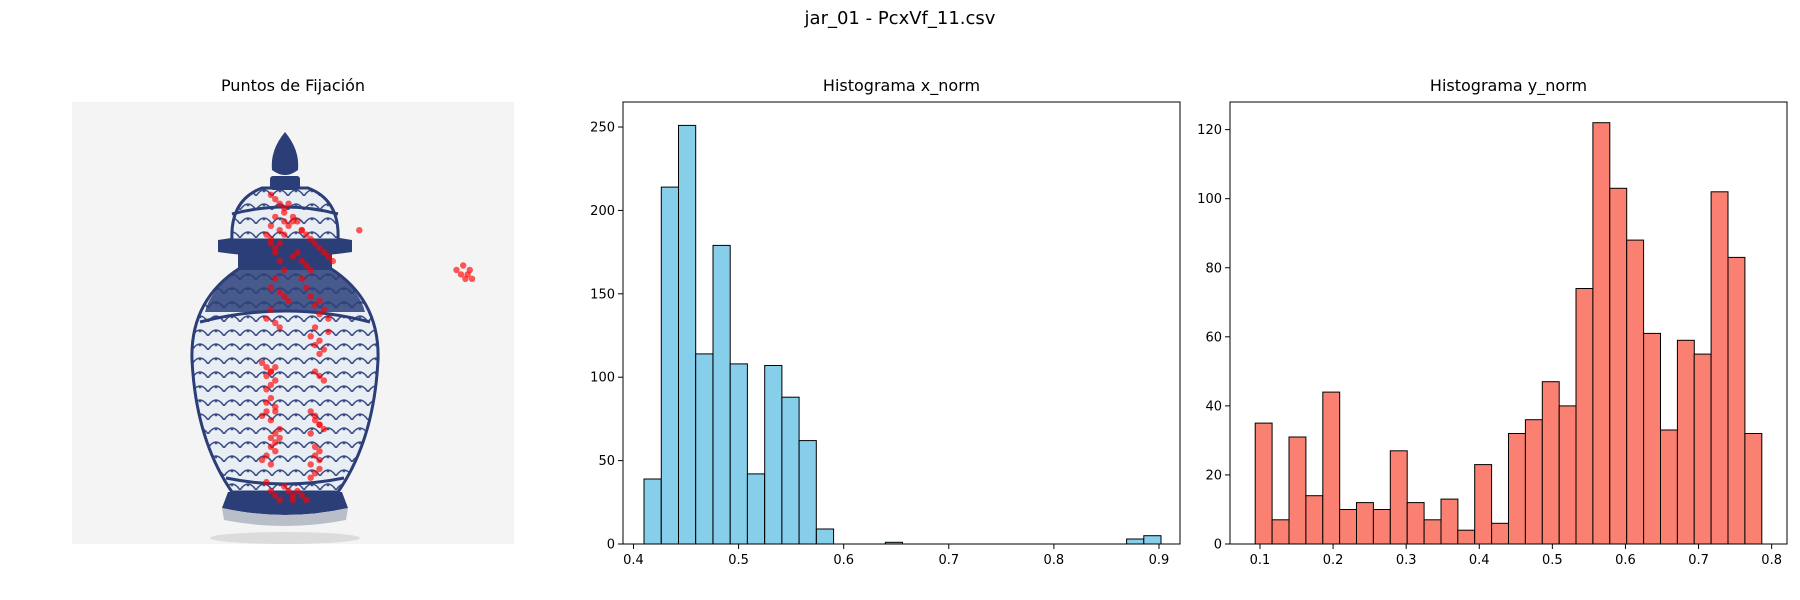 The image size is (1800, 600). I want to click on hist-y-ytick: 100, so click(1213, 199).